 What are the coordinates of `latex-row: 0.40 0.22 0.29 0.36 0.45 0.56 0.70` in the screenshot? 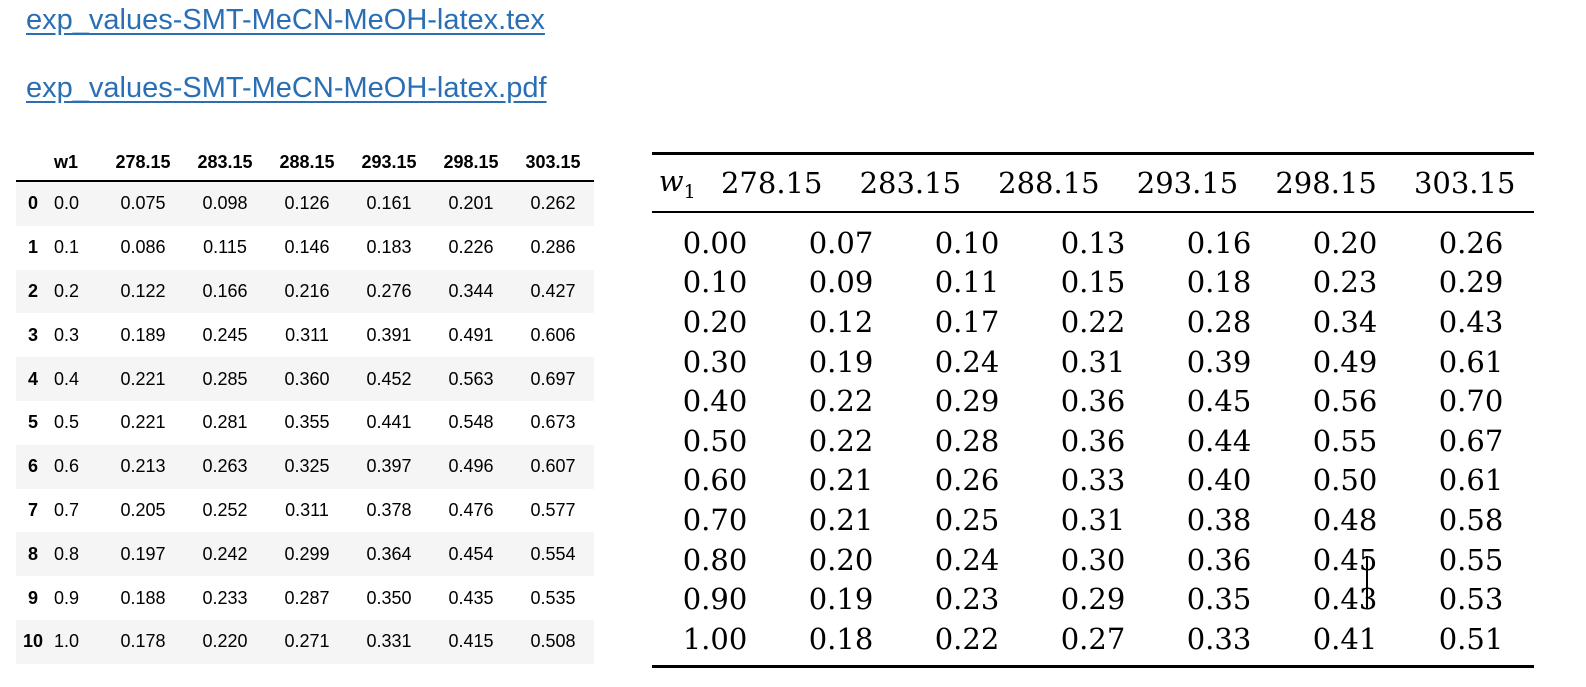 It's located at (1093, 401).